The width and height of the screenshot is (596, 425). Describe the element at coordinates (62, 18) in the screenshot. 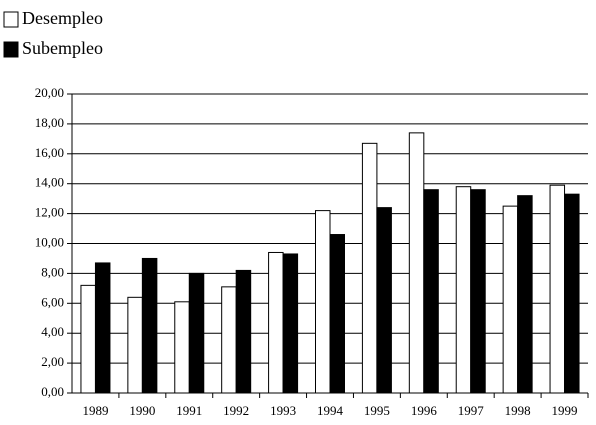

I see `legend-label: Desempleo` at that location.